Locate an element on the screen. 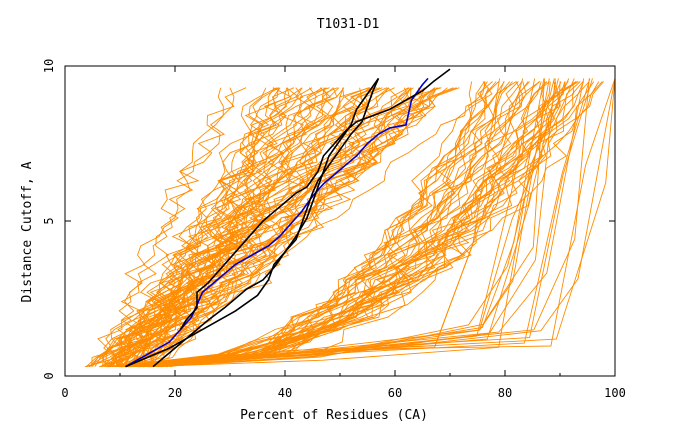 This screenshot has width=680, height=440. chart-title: T1031-D1 is located at coordinates (348, 24).